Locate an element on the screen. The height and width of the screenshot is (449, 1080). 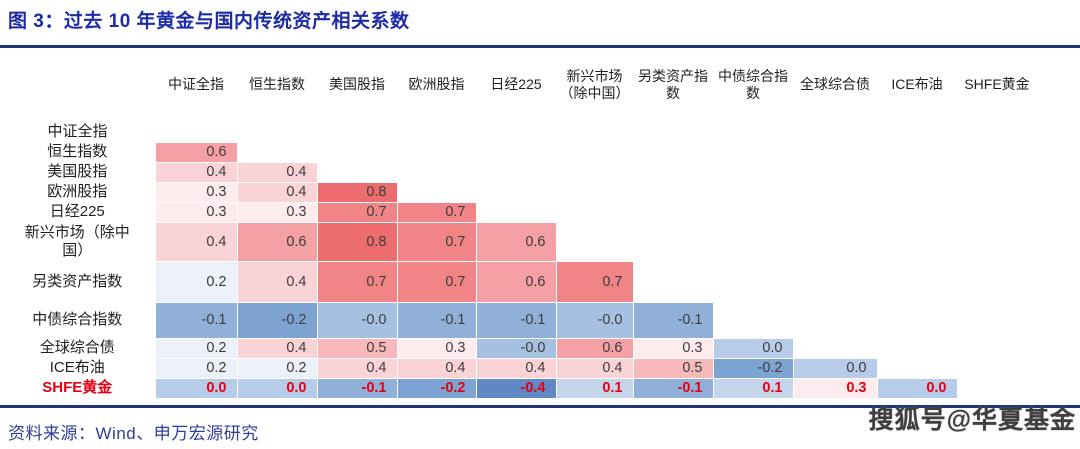
row-label: 恒生指数 is located at coordinates (77, 152).